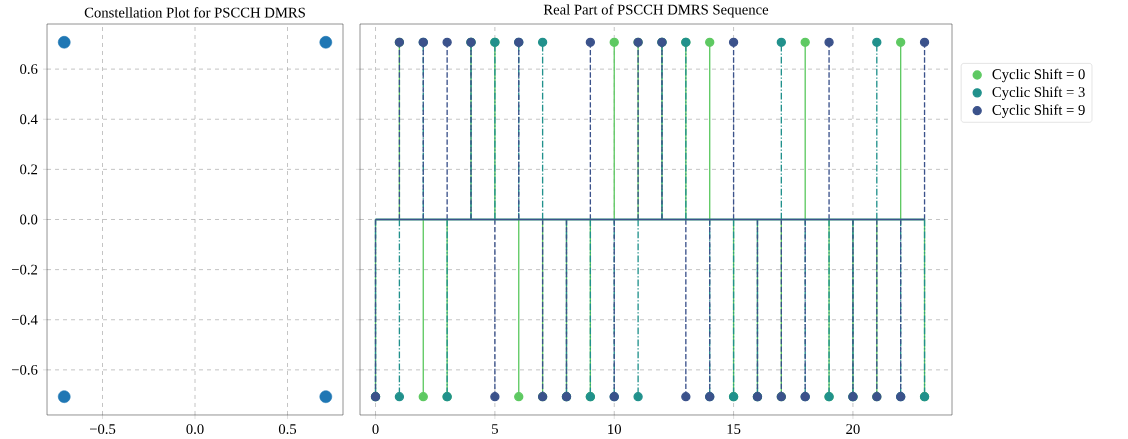  I want to click on chart-title: Real Part of PSCCH DMRS Sequence, so click(656, 11).